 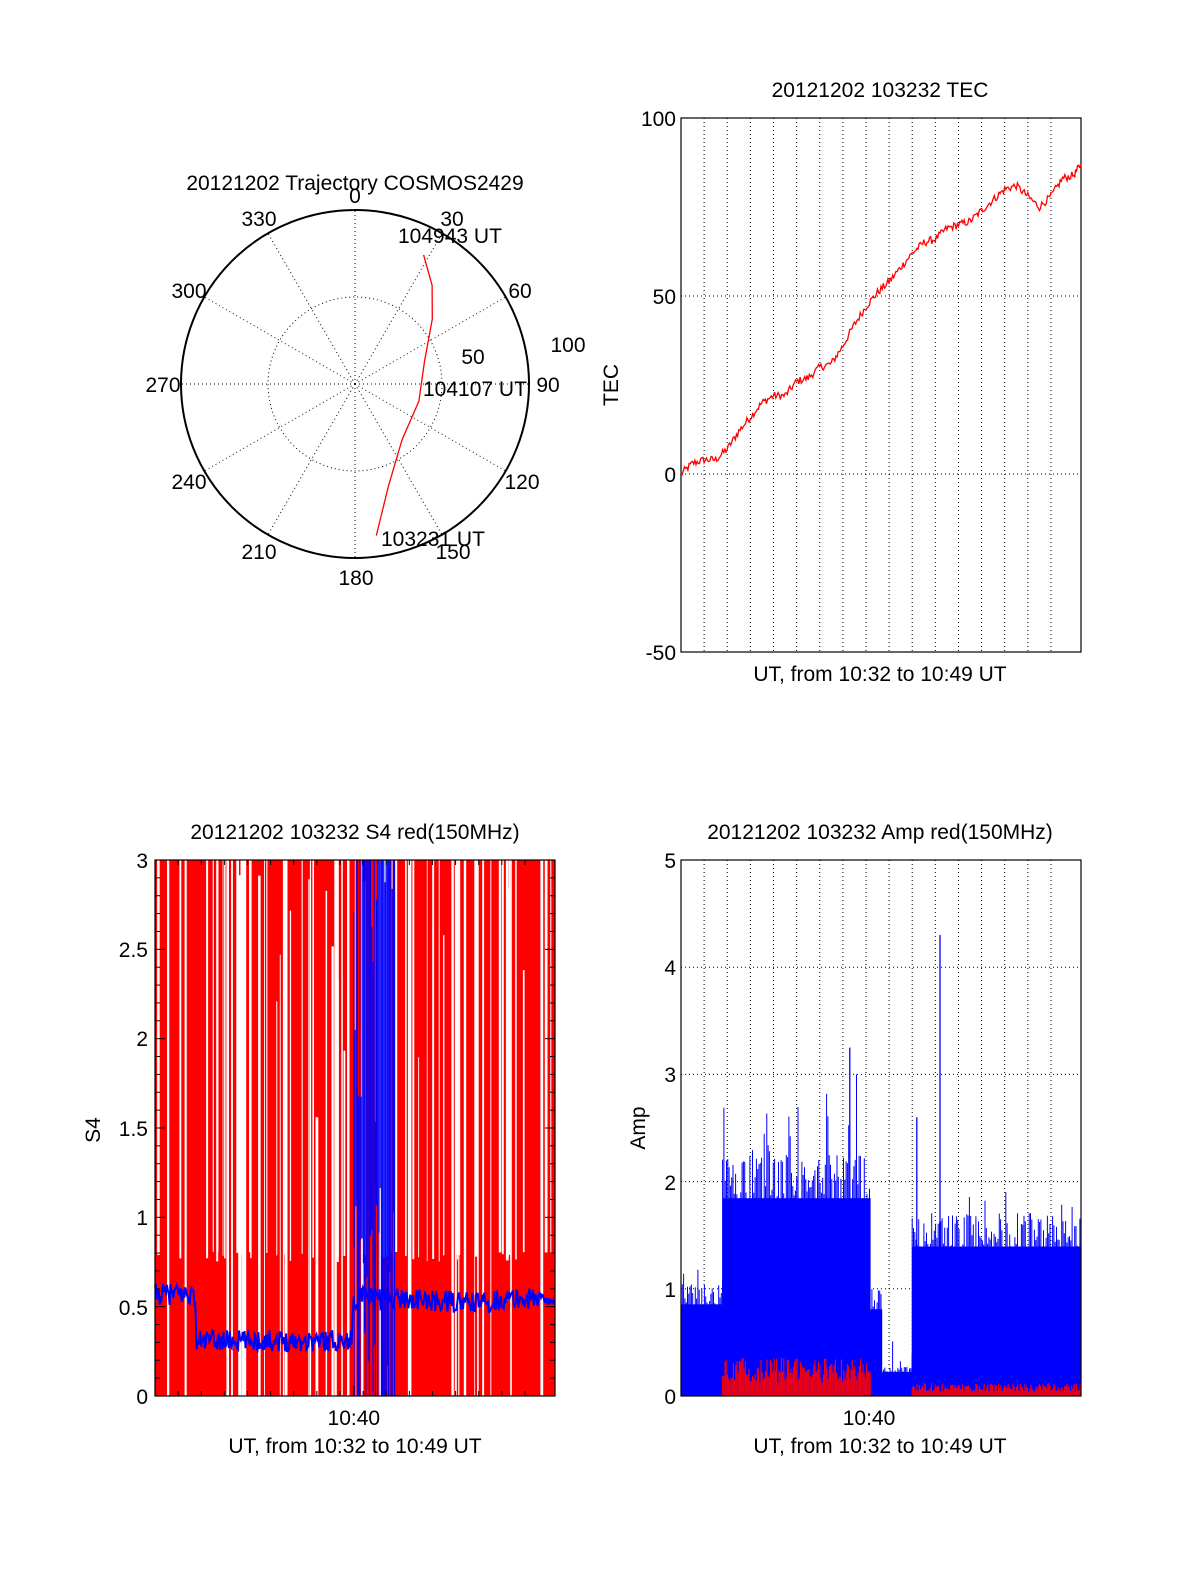 I want to click on polar-angle-label-30: 30, so click(x=451, y=219).